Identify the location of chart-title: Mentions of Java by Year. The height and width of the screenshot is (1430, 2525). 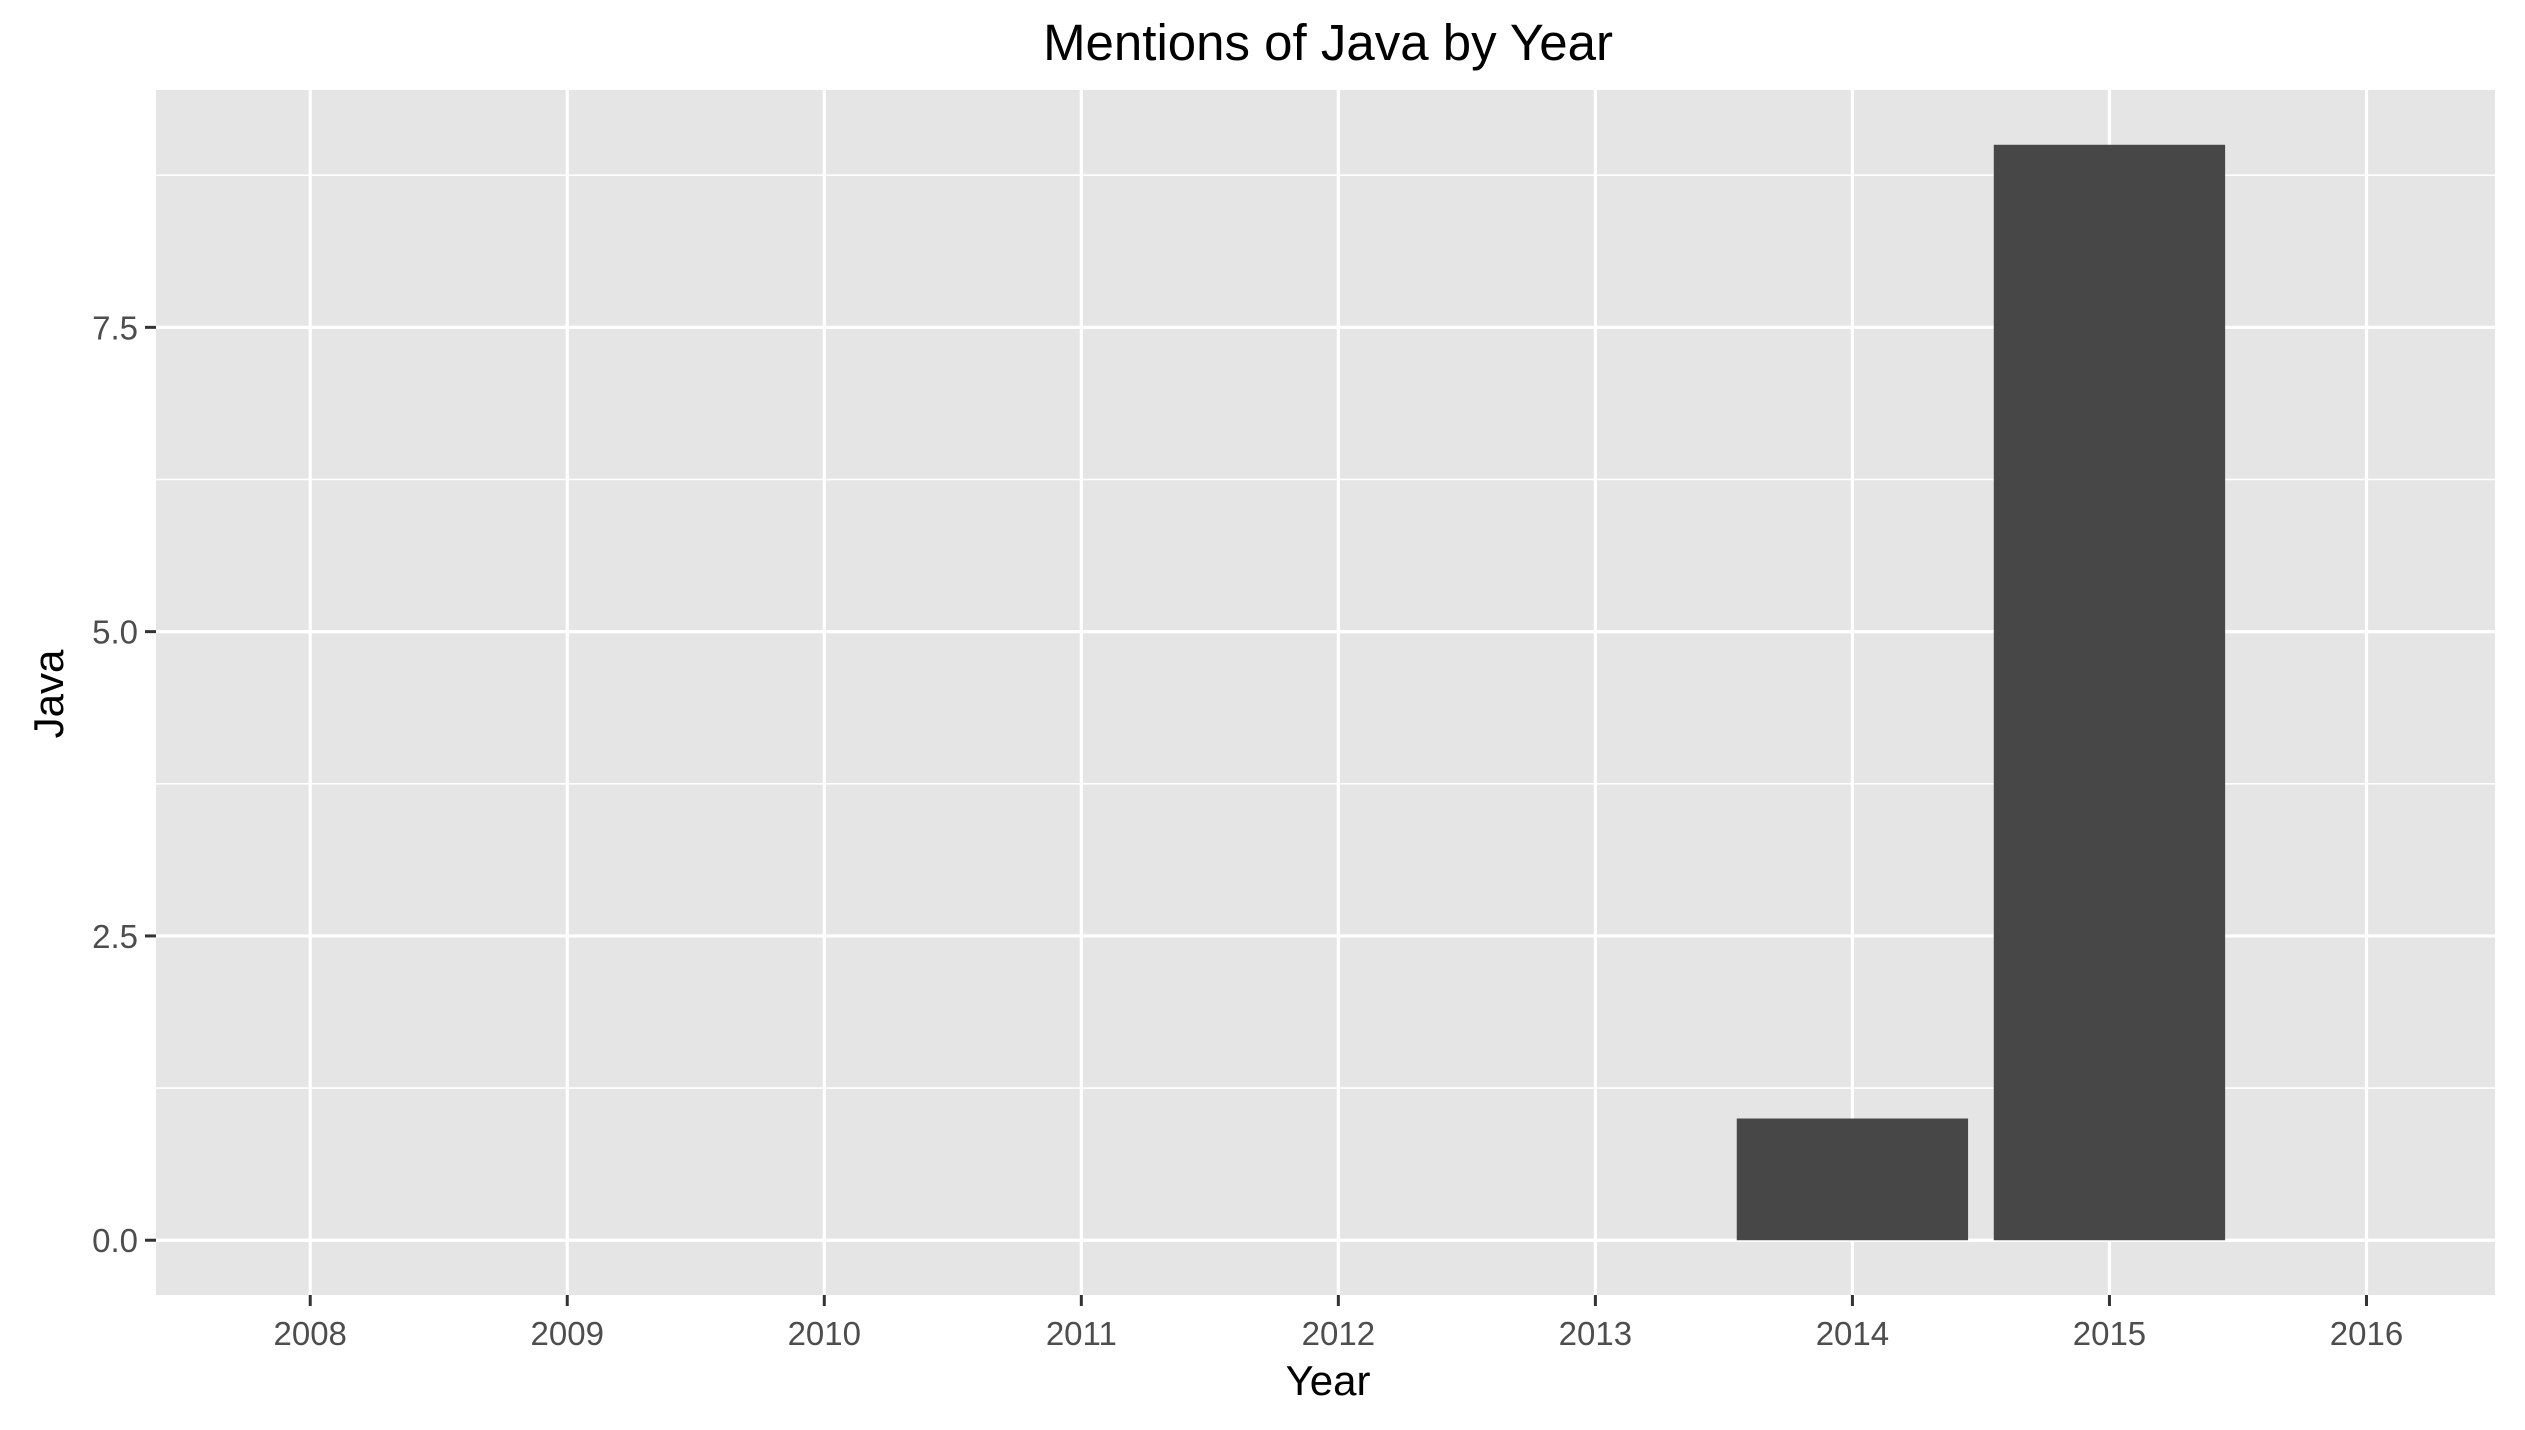
(1328, 42).